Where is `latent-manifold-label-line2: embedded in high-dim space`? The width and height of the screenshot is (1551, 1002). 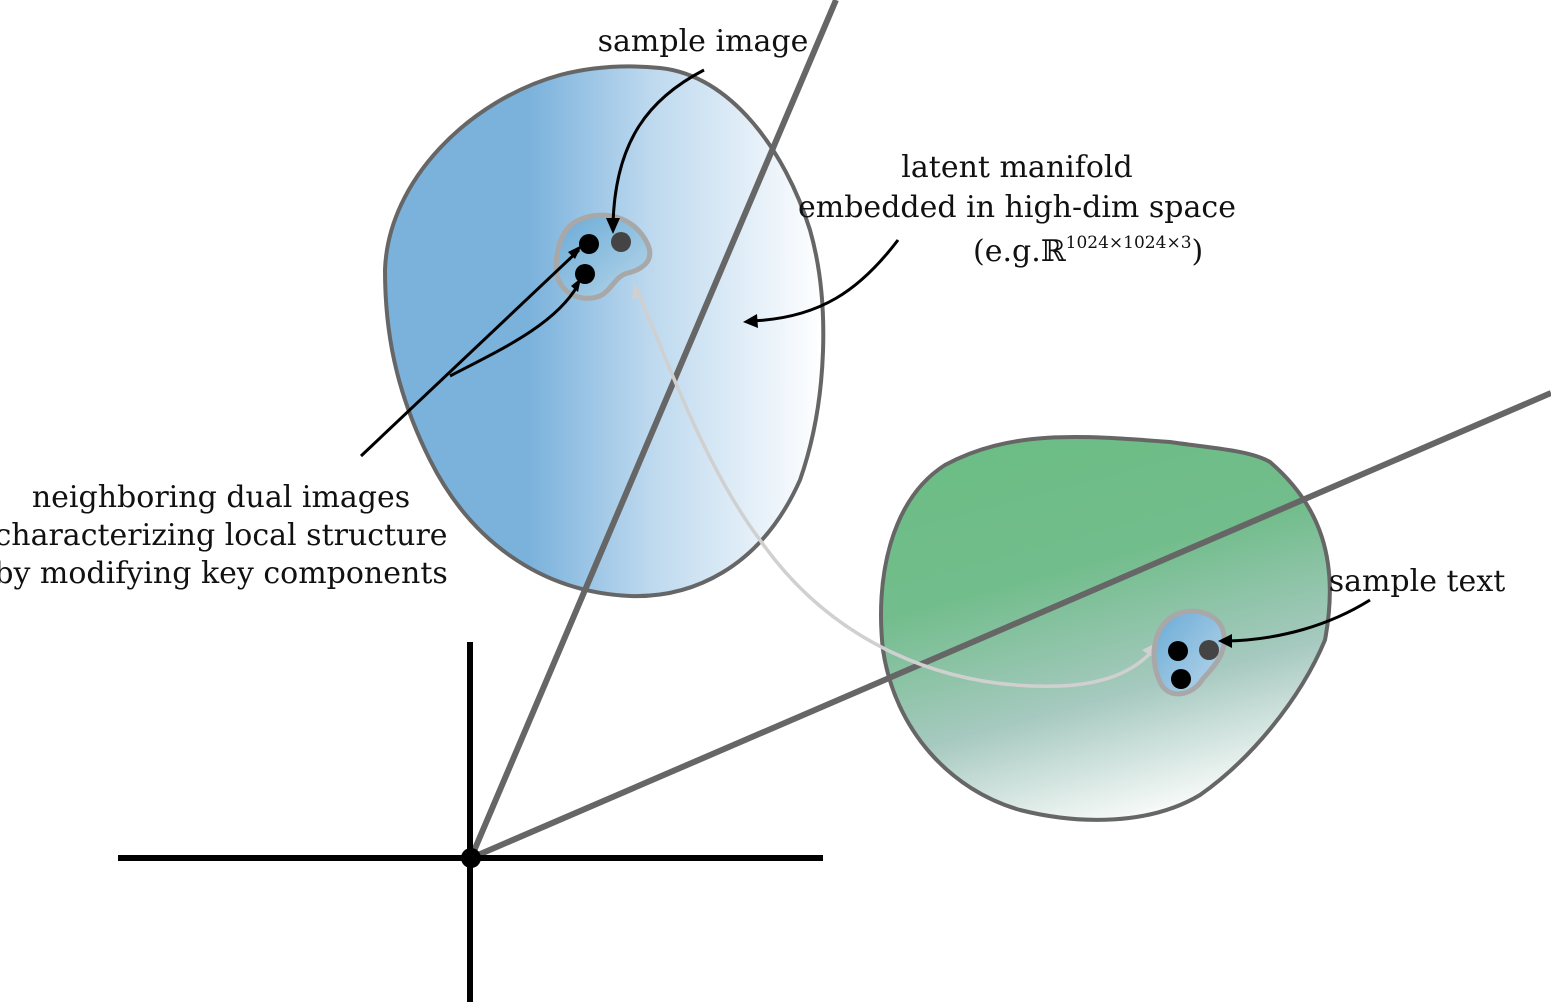
latent-manifold-label-line2: embedded in high-dim space is located at coordinates (1017, 207).